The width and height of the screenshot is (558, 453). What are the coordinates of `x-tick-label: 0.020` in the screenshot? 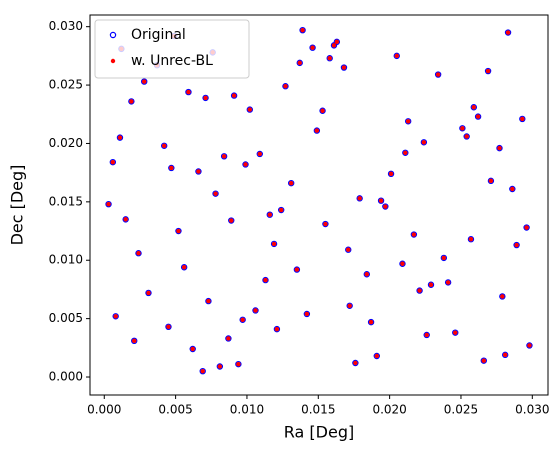 It's located at (389, 410).